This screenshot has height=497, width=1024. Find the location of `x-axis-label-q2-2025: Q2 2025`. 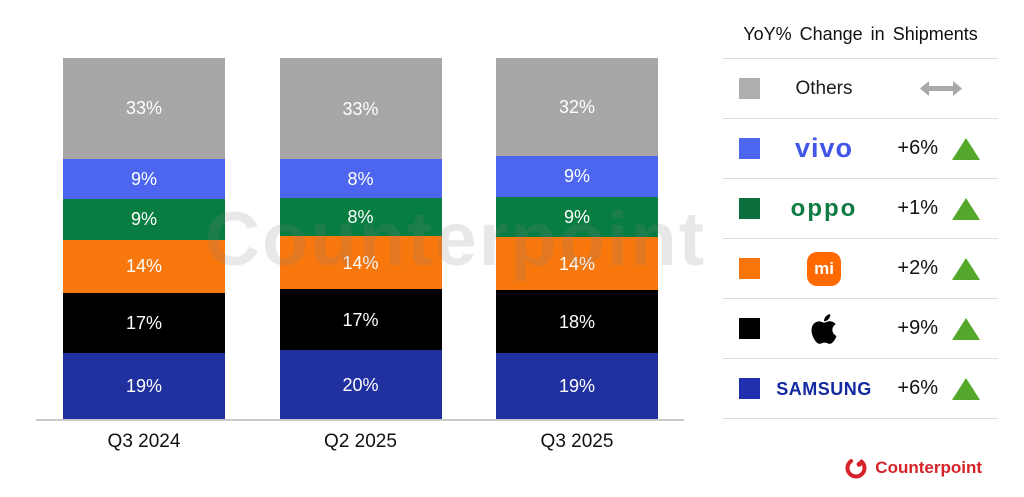

x-axis-label-q2-2025: Q2 2025 is located at coordinates (360, 441).